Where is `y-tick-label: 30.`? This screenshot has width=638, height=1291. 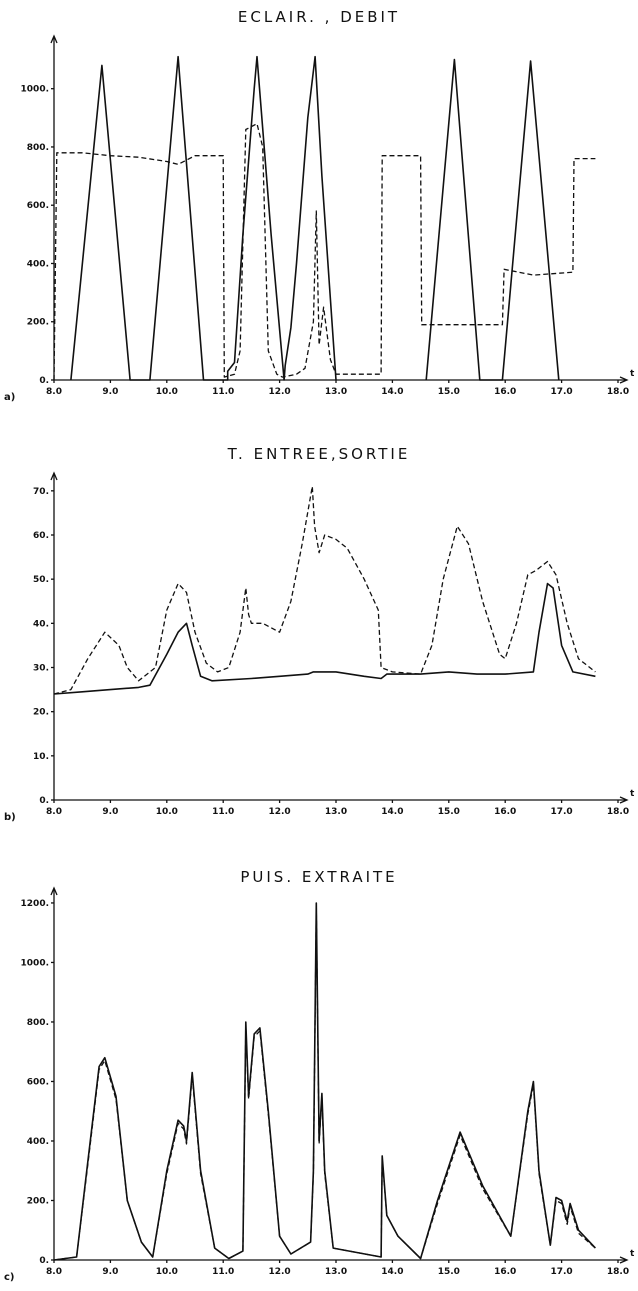 y-tick-label: 30. is located at coordinates (41, 669).